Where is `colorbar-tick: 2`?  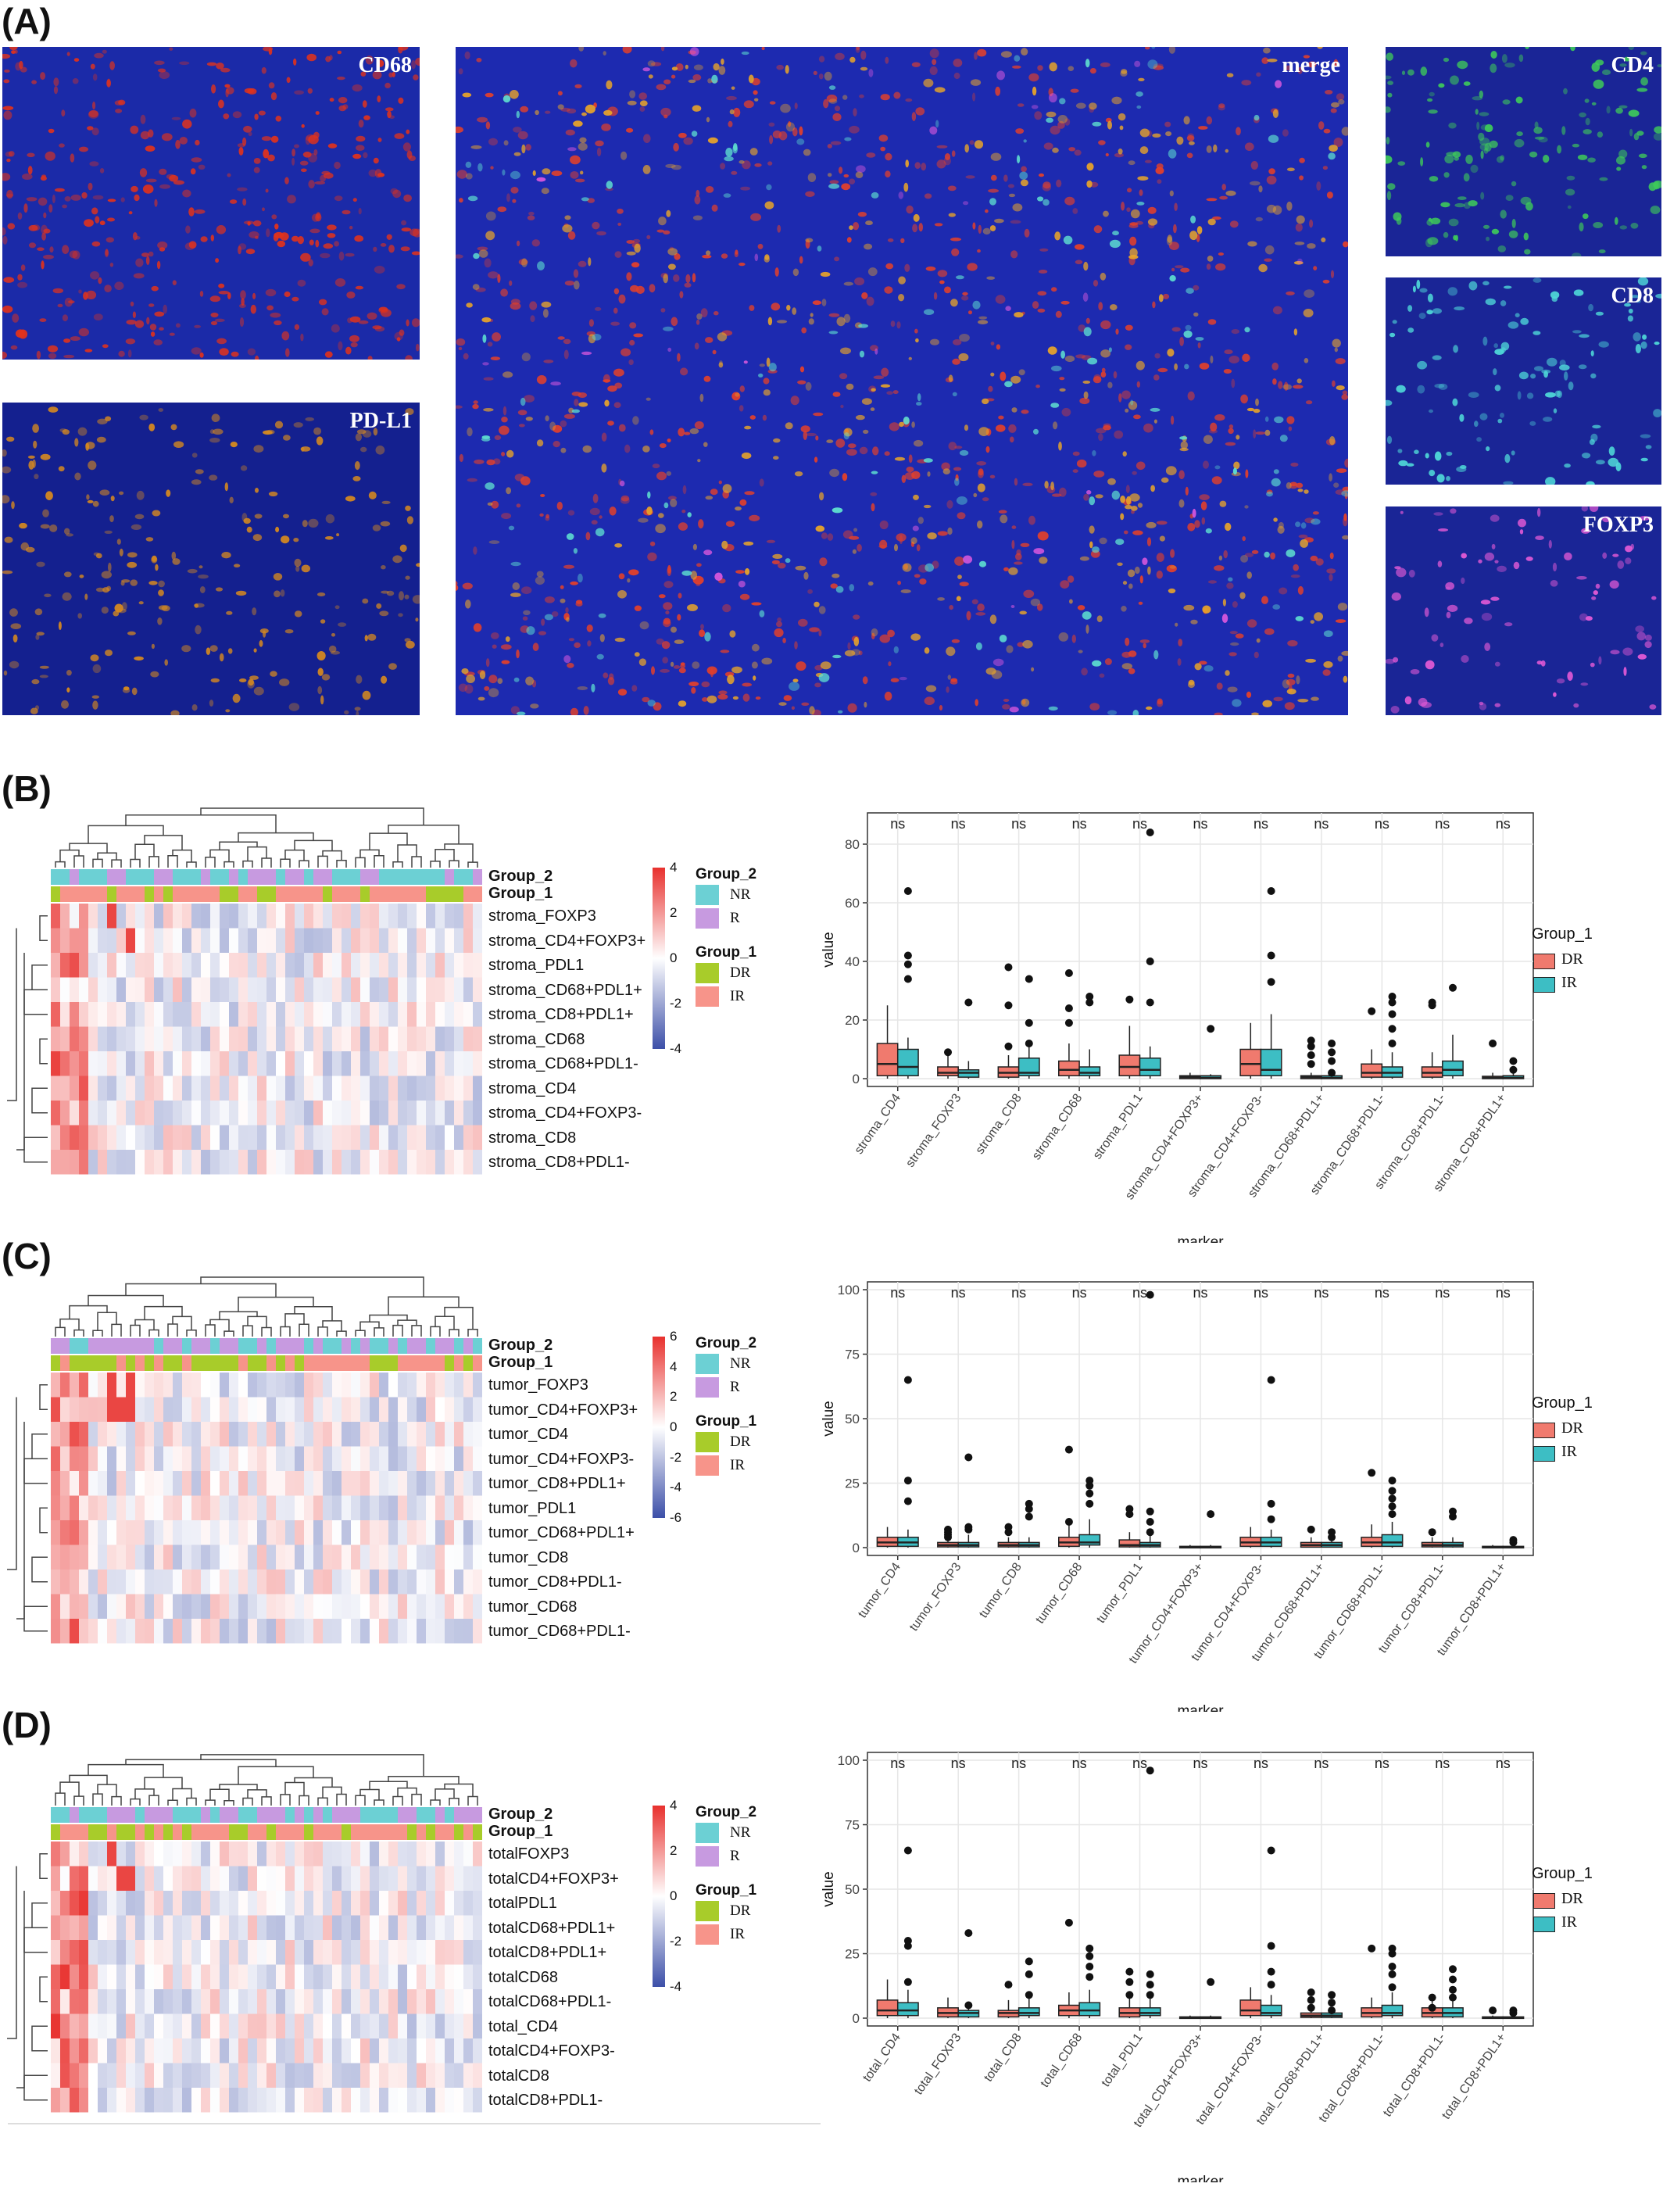
colorbar-tick: 2 is located at coordinates (674, 1397).